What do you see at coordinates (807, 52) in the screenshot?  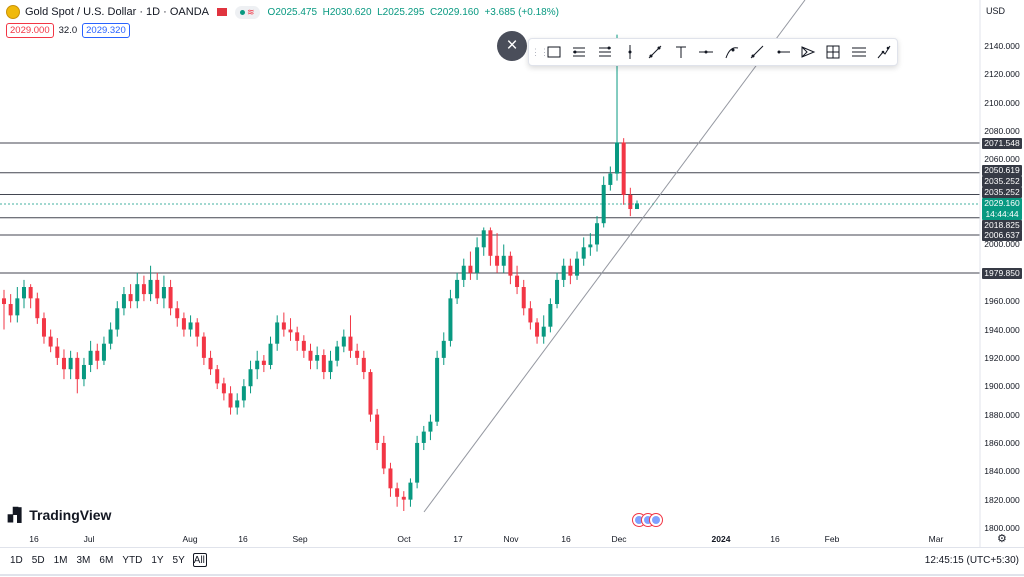 I see `fib-icon` at bounding box center [807, 52].